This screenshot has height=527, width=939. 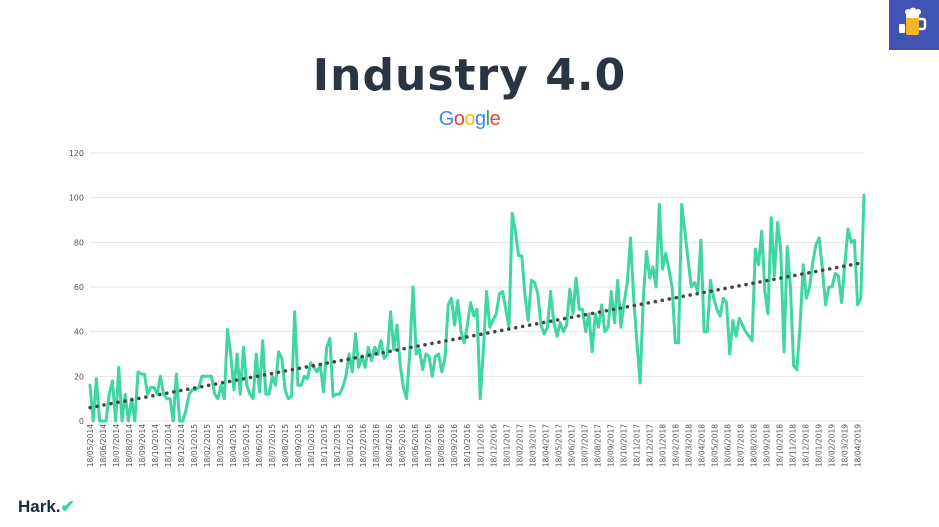 What do you see at coordinates (259, 445) in the screenshot?
I see `x-tick-label: 18/06/2015` at bounding box center [259, 445].